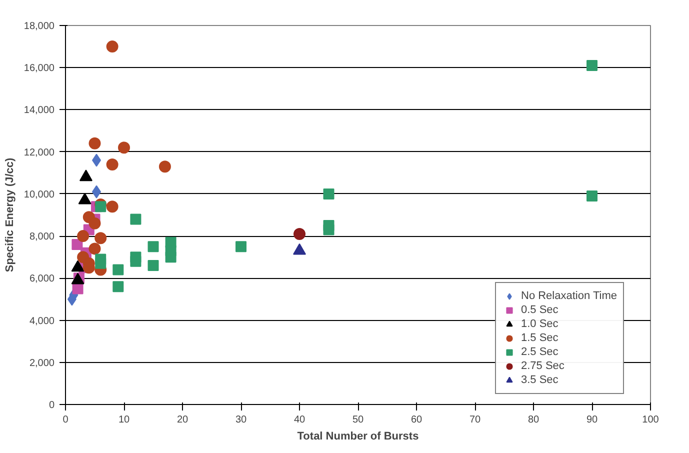  What do you see at coordinates (416, 420) in the screenshot?
I see `x-tick-label: 60` at bounding box center [416, 420].